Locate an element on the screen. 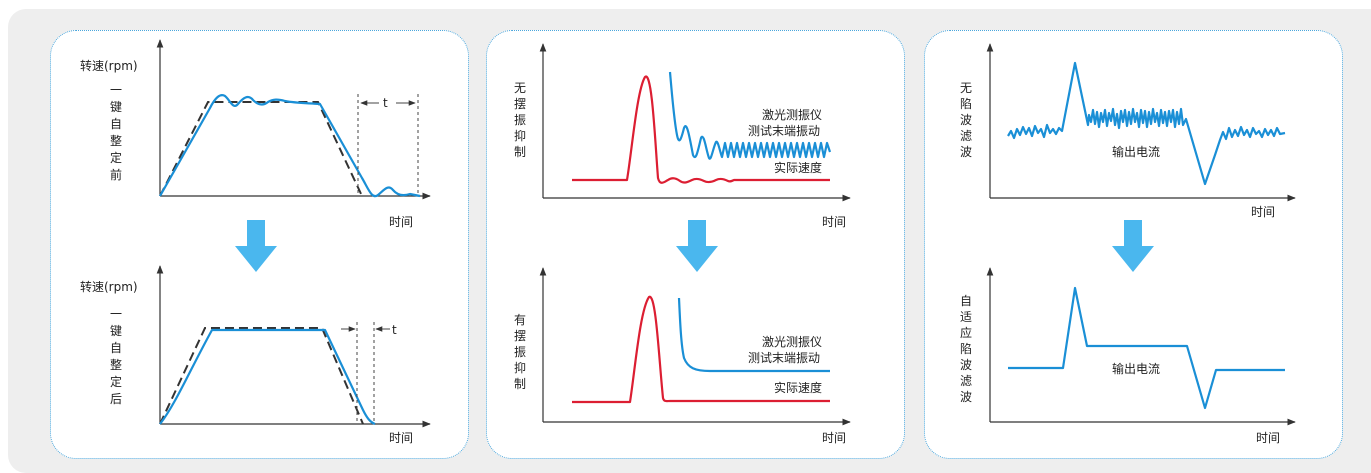 The height and width of the screenshot is (473, 1371). p3-bottom-graph: 时间 自 适 应 陷 波 滤 波 输出电流 is located at coordinates (1128, 356).